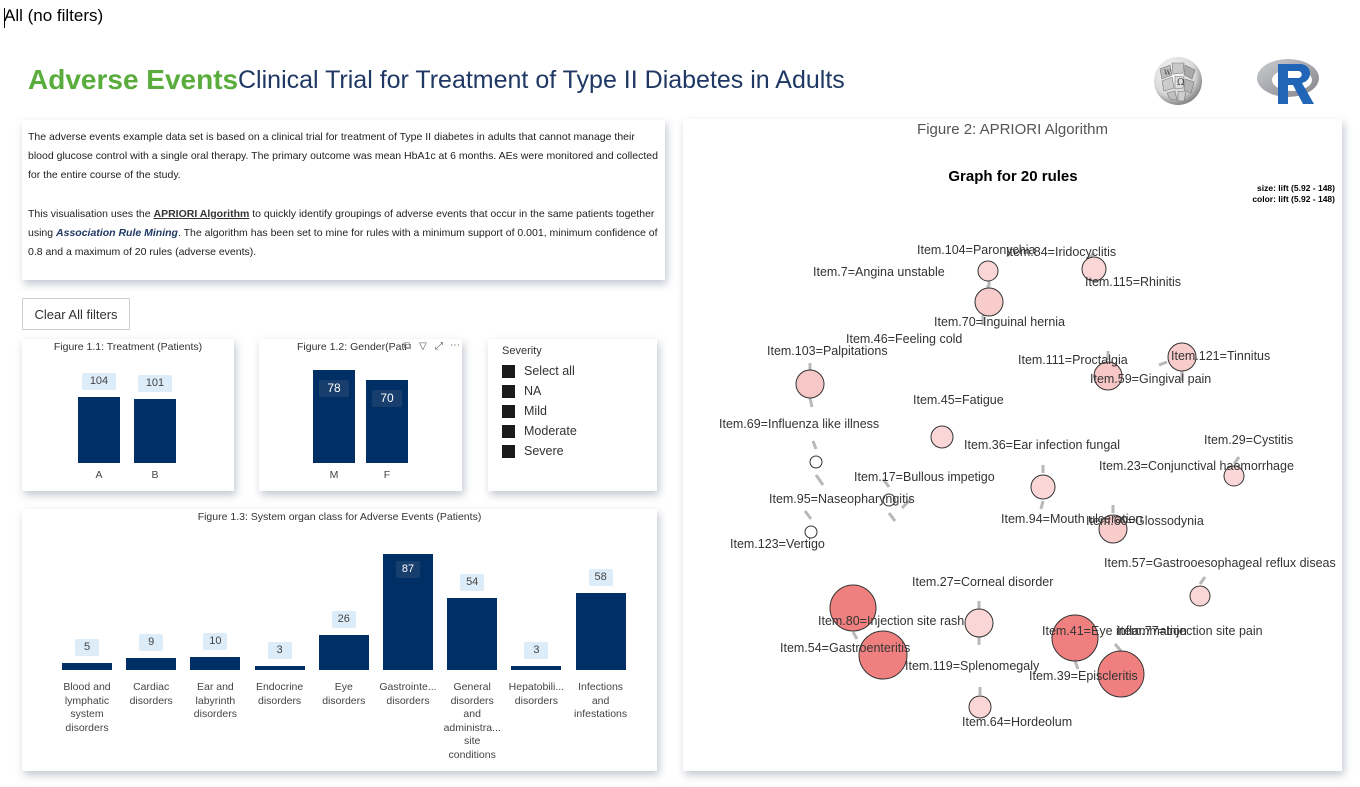 The image size is (1360, 787). Describe the element at coordinates (279, 650) in the screenshot. I see `data-label: 3` at that location.